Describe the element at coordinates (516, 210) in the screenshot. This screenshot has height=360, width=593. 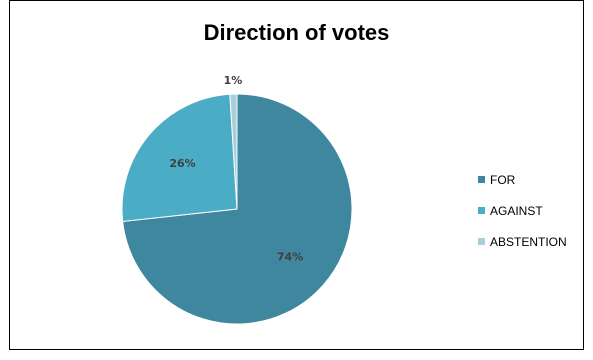
I see `legend-label-against: AGAINST` at that location.